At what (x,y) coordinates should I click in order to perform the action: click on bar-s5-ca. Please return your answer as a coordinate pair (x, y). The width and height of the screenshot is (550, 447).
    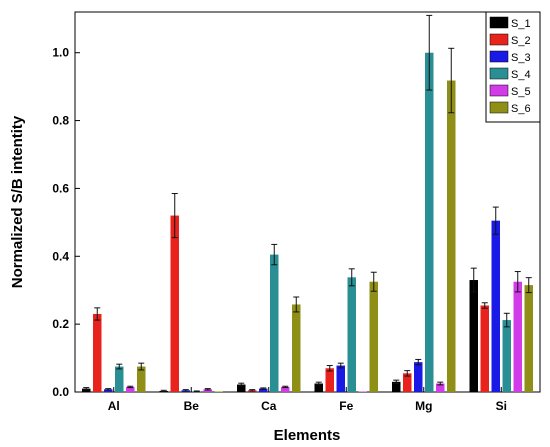
    Looking at the image, I should click on (285, 389).